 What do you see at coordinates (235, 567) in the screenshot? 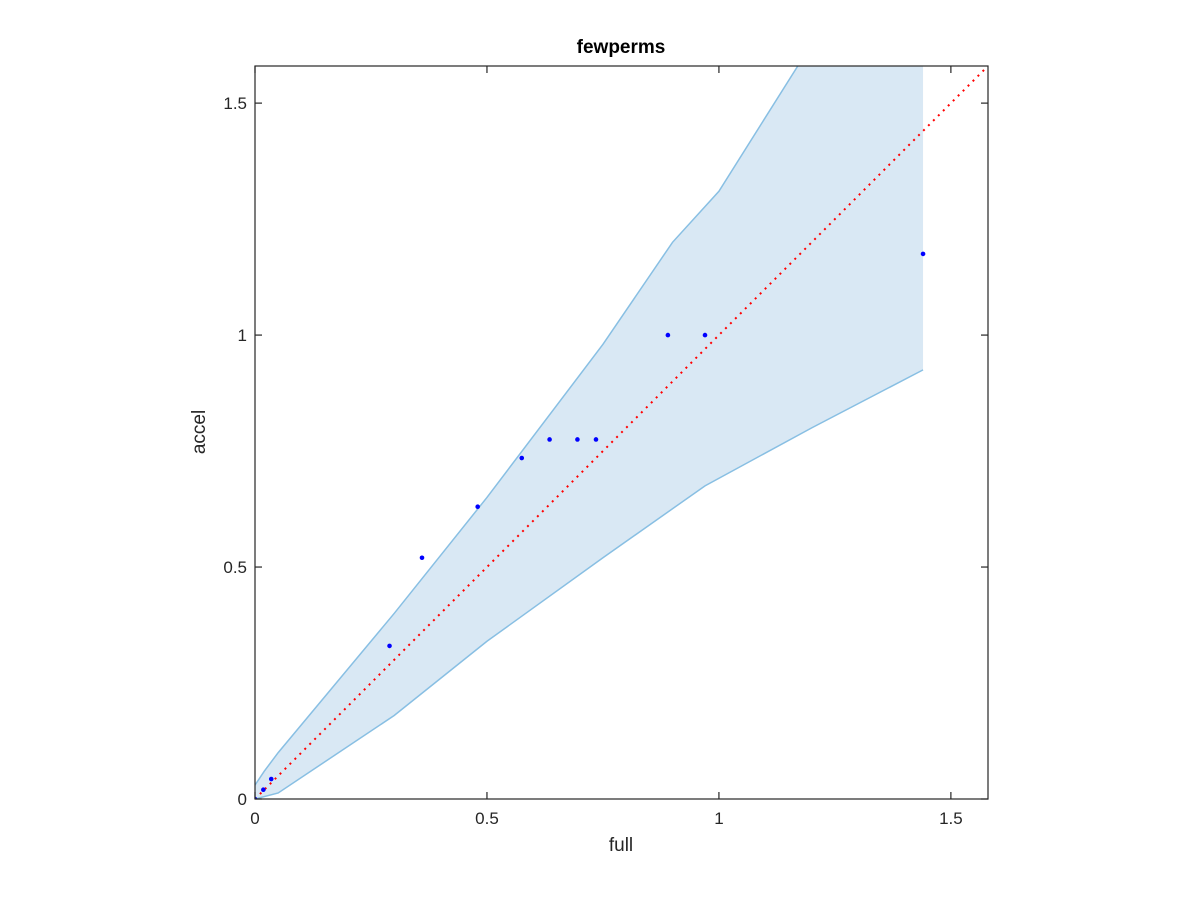
I see `y-tick-label: 0.5` at bounding box center [235, 567].